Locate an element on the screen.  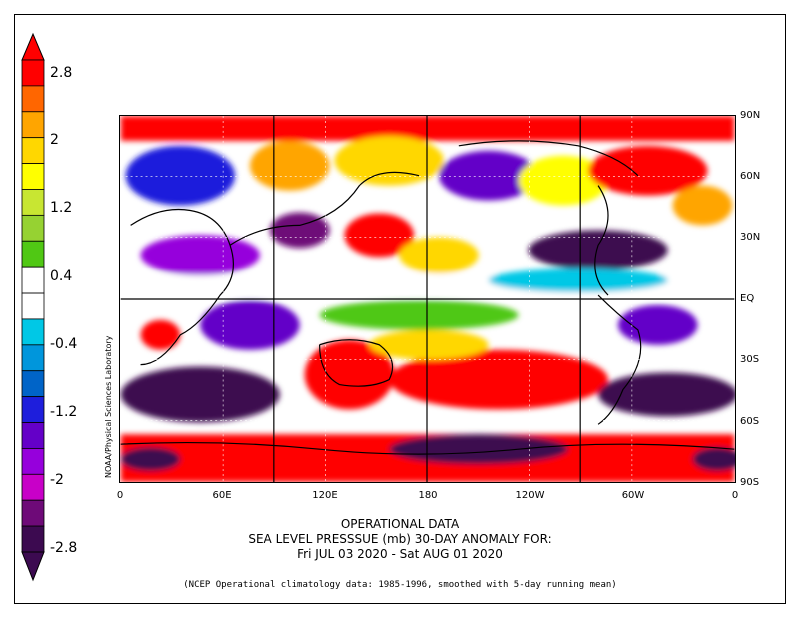
lat-label: 30N is located at coordinates (750, 237).